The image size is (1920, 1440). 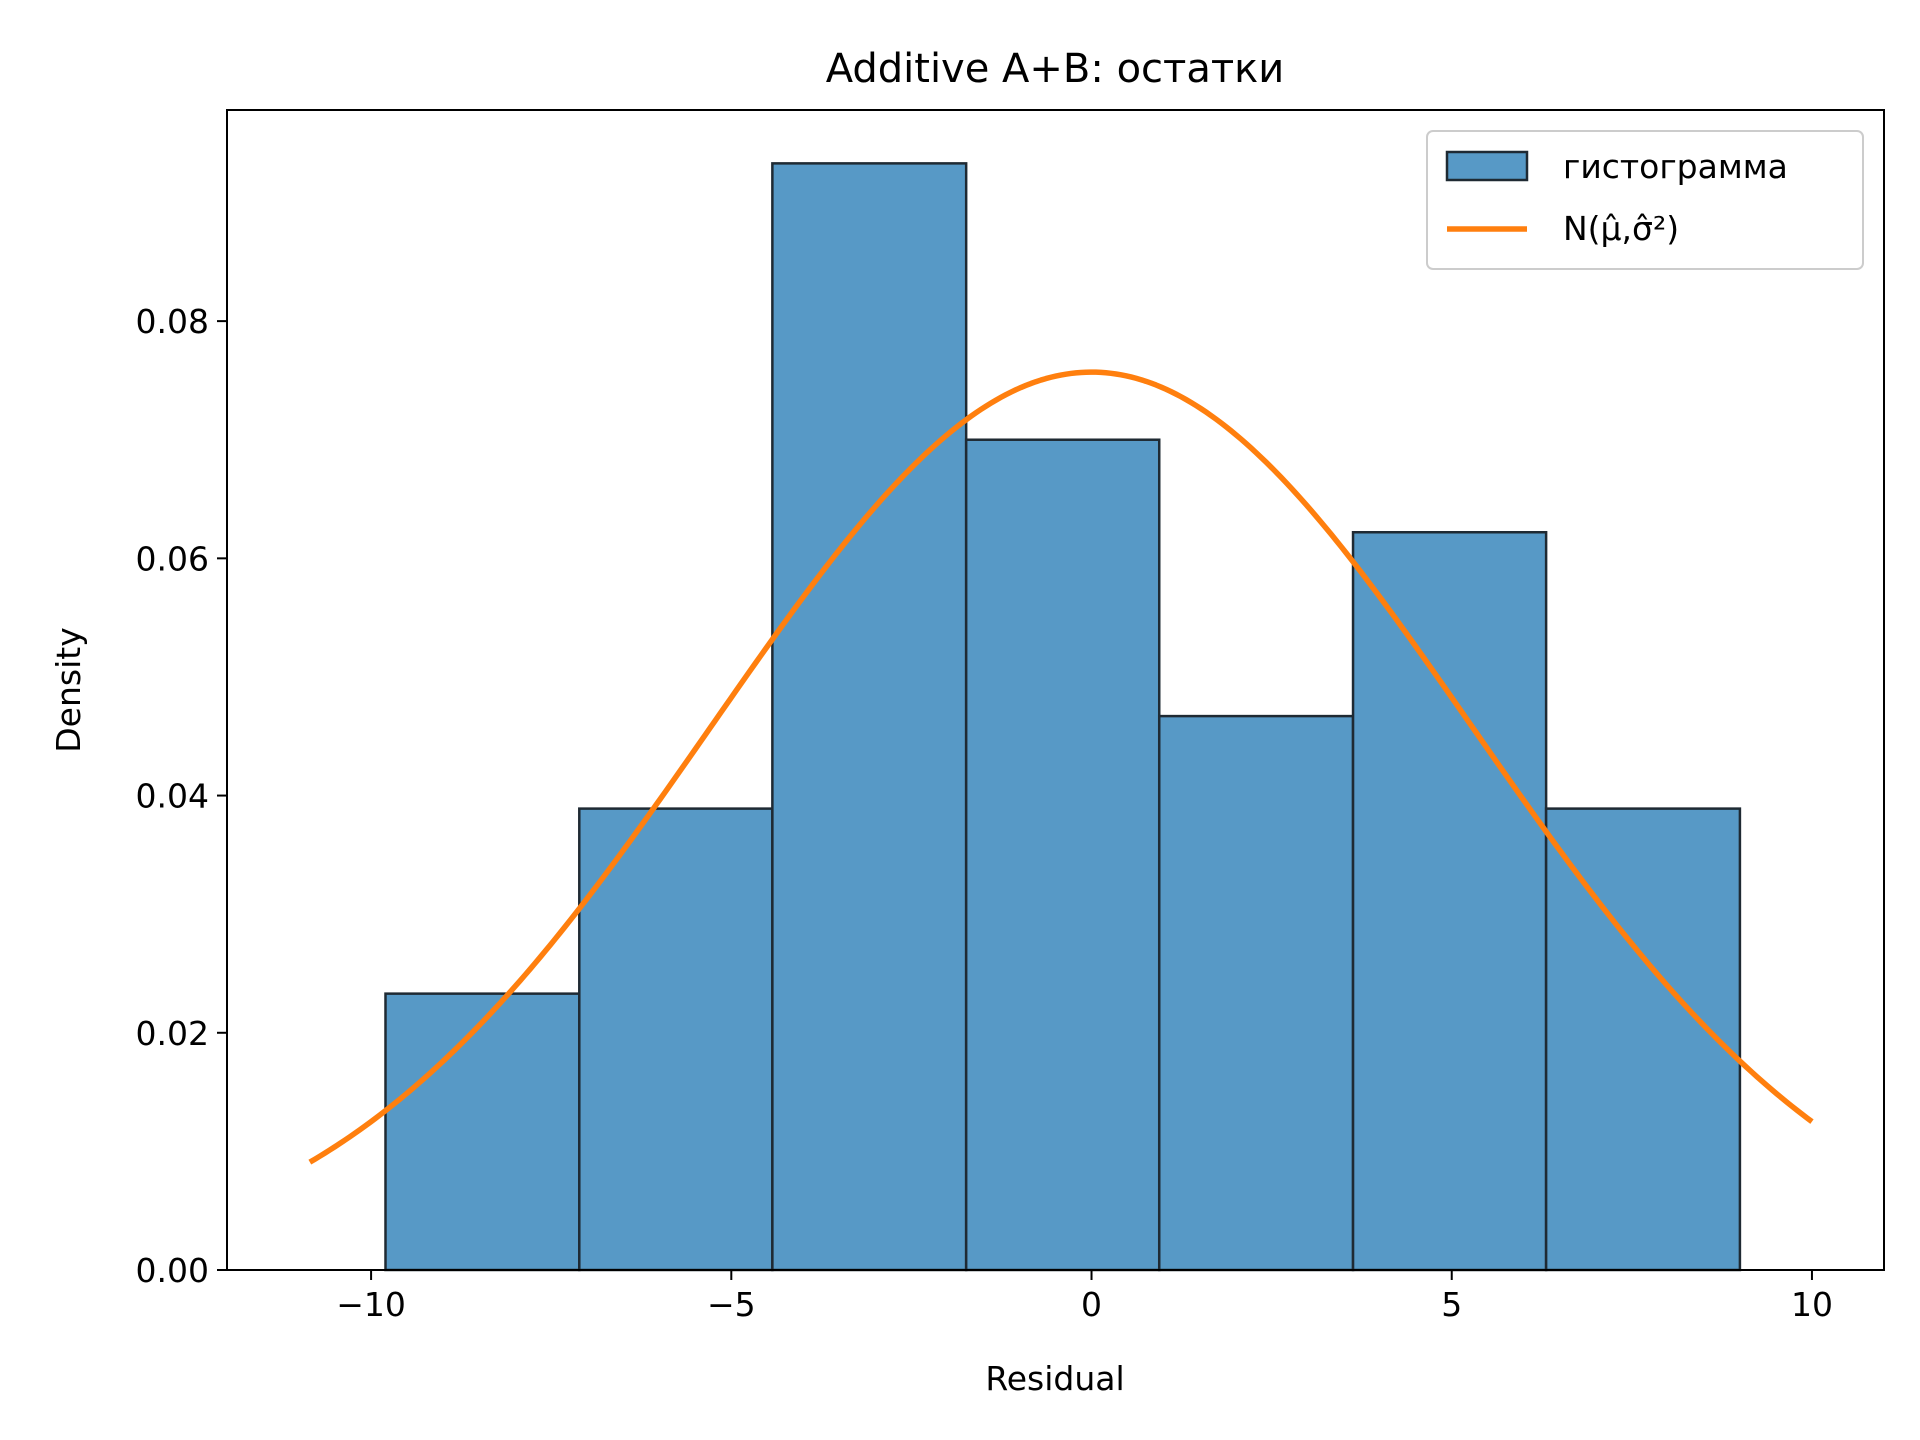 What do you see at coordinates (172, 796) in the screenshot?
I see `y-tick-label: 0.04` at bounding box center [172, 796].